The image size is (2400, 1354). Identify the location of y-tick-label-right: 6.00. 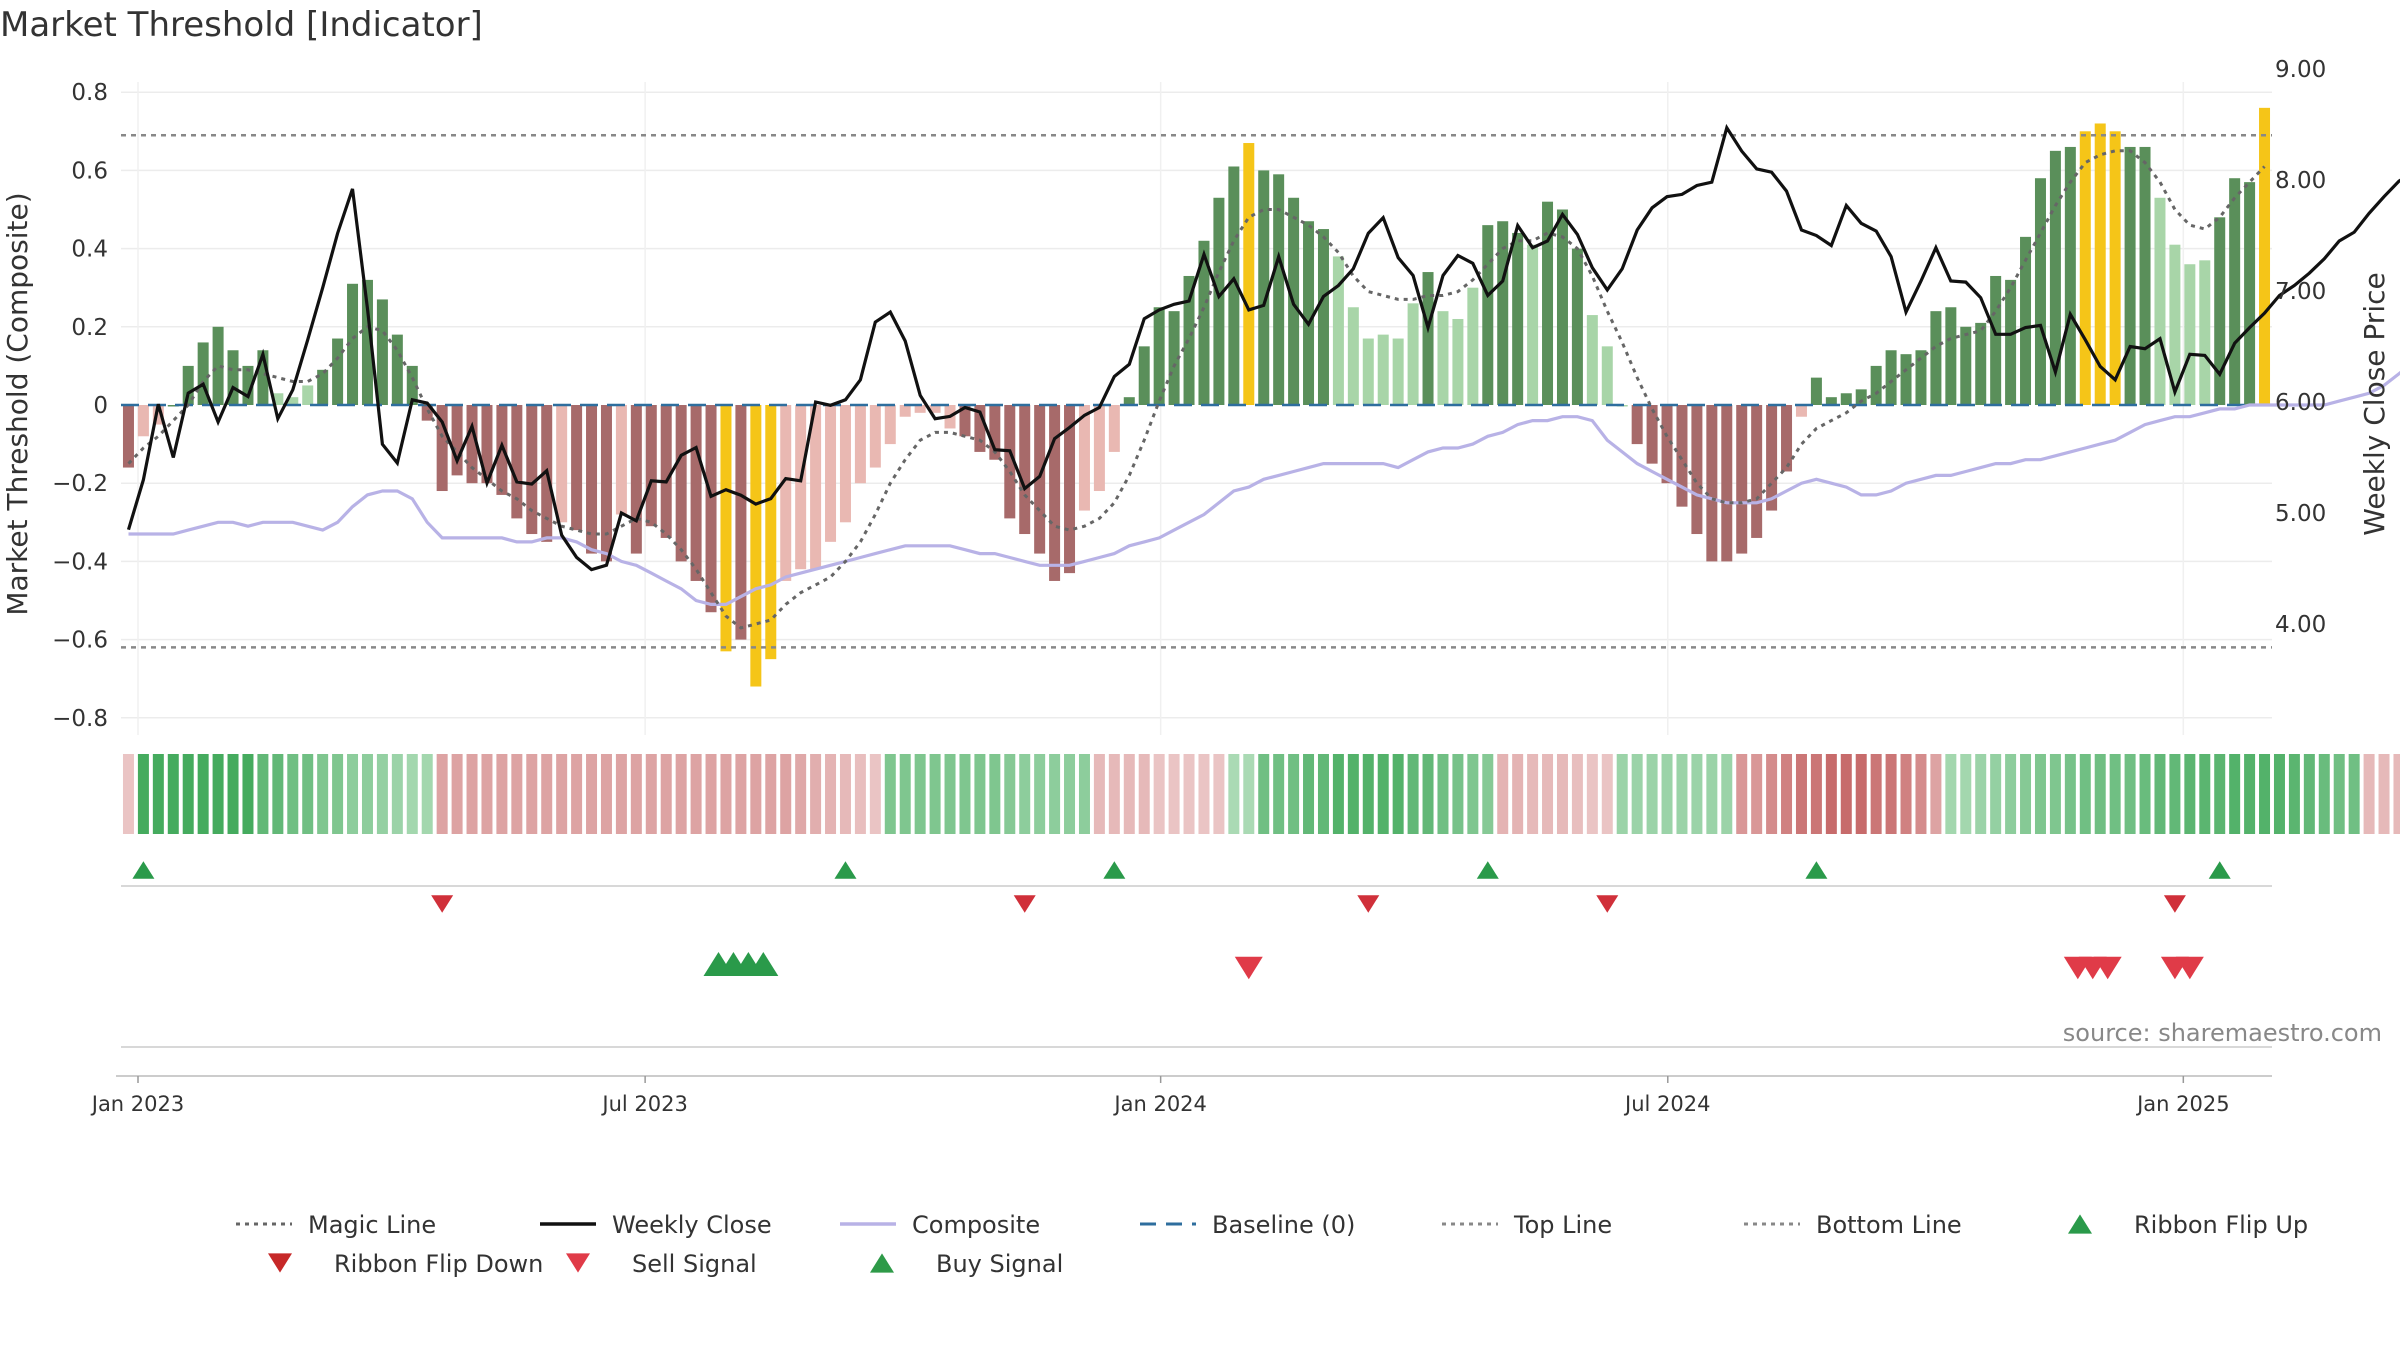
(2300, 403).